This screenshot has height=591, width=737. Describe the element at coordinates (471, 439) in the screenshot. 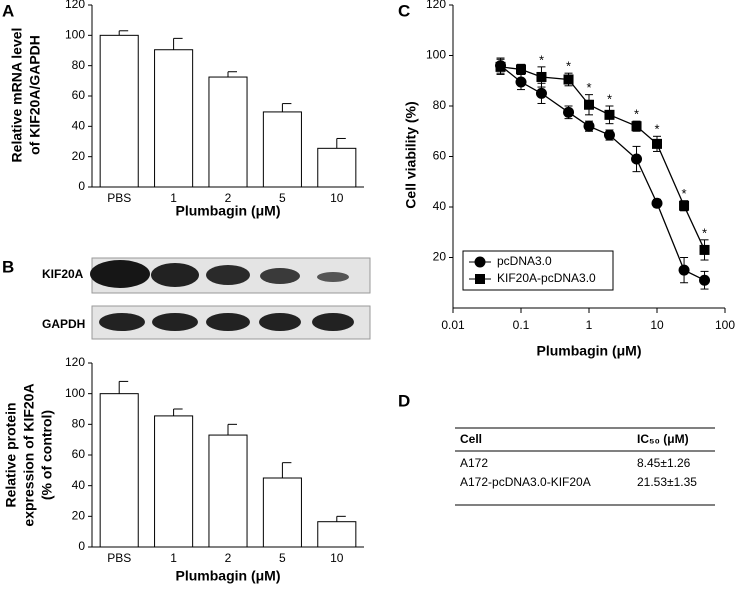

I see `table-header: Cell` at that location.